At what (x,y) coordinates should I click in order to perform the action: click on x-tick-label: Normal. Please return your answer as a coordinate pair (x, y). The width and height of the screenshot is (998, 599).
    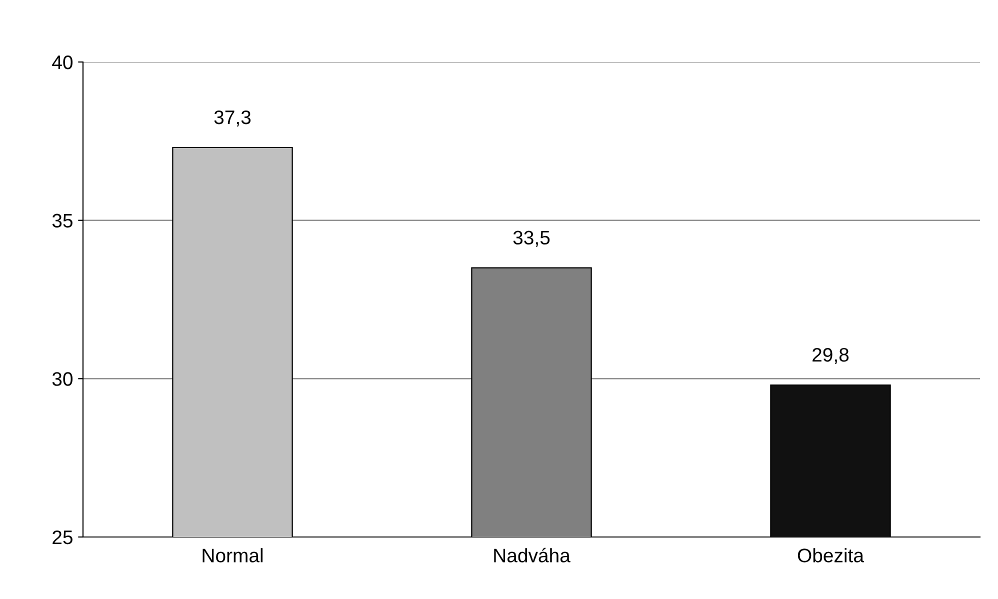
    Looking at the image, I should click on (232, 555).